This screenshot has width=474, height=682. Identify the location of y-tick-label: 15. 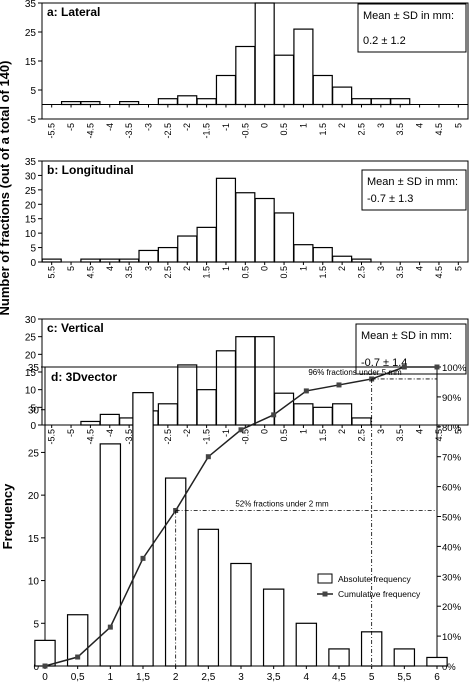
(31, 220).